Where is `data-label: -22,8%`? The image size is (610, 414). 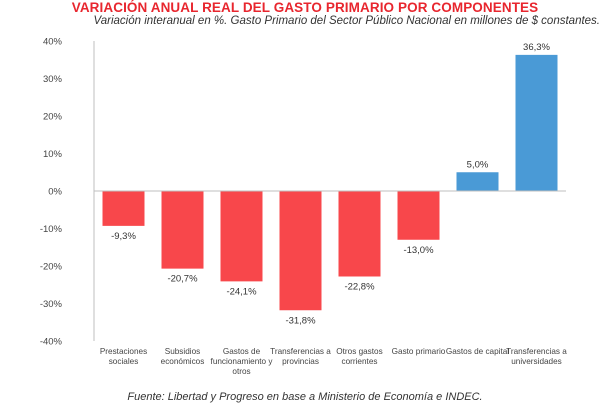 data-label: -22,8% is located at coordinates (359, 287).